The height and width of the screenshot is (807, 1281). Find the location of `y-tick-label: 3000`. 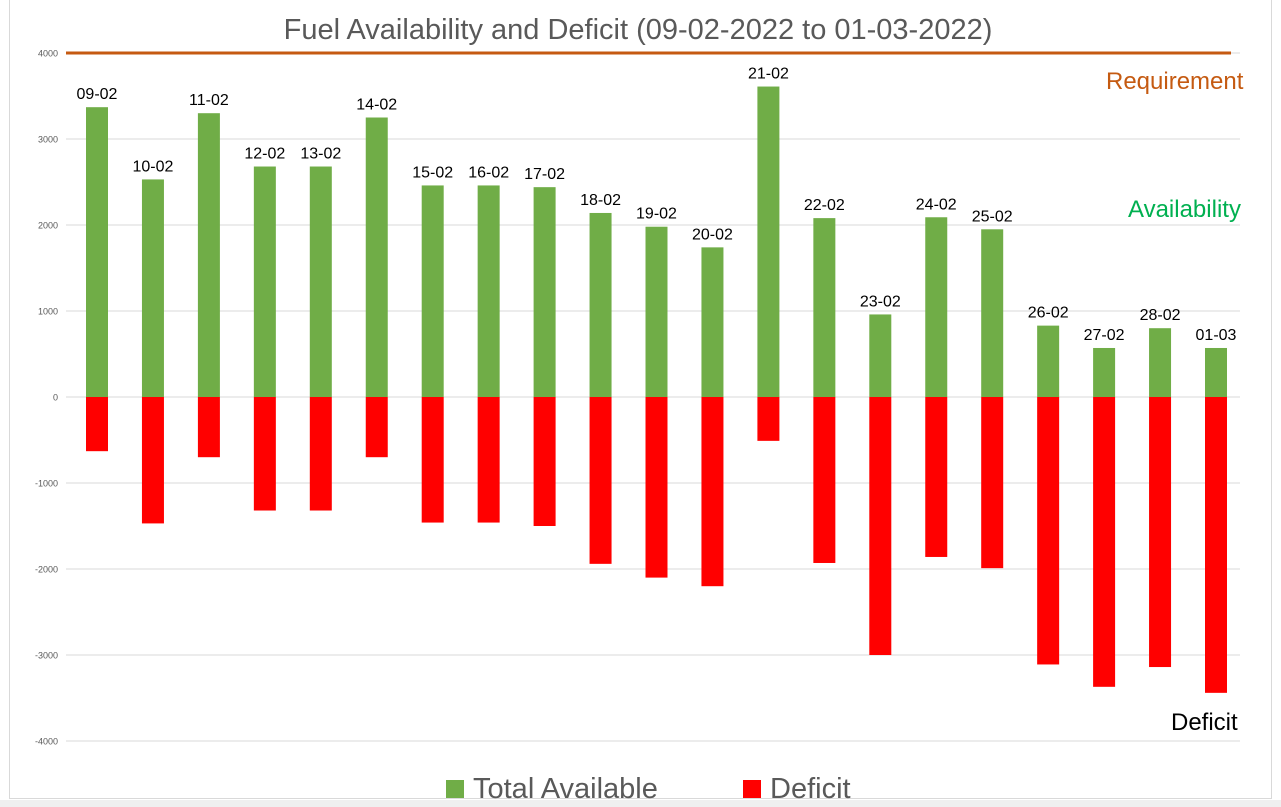

y-tick-label: 3000 is located at coordinates (48, 140).